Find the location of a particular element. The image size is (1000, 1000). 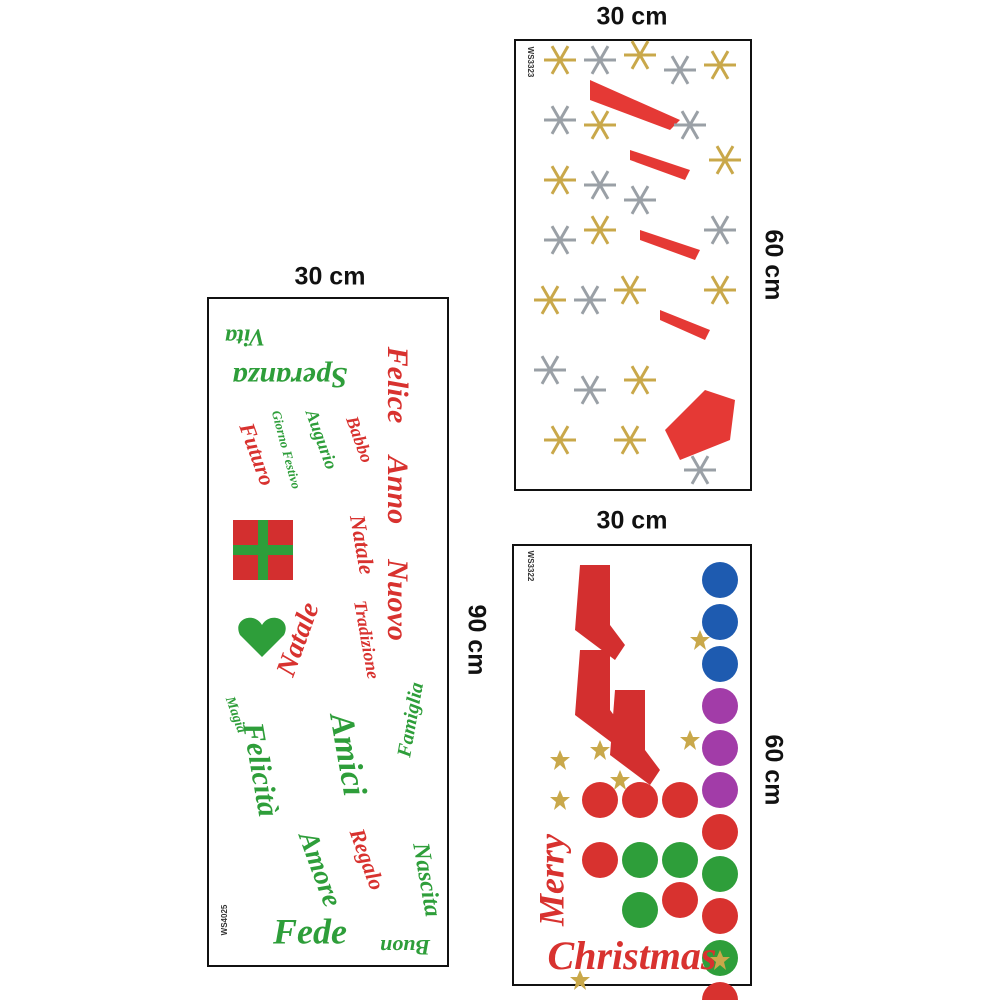

sticker-word: Anno is located at coordinates (397, 489).